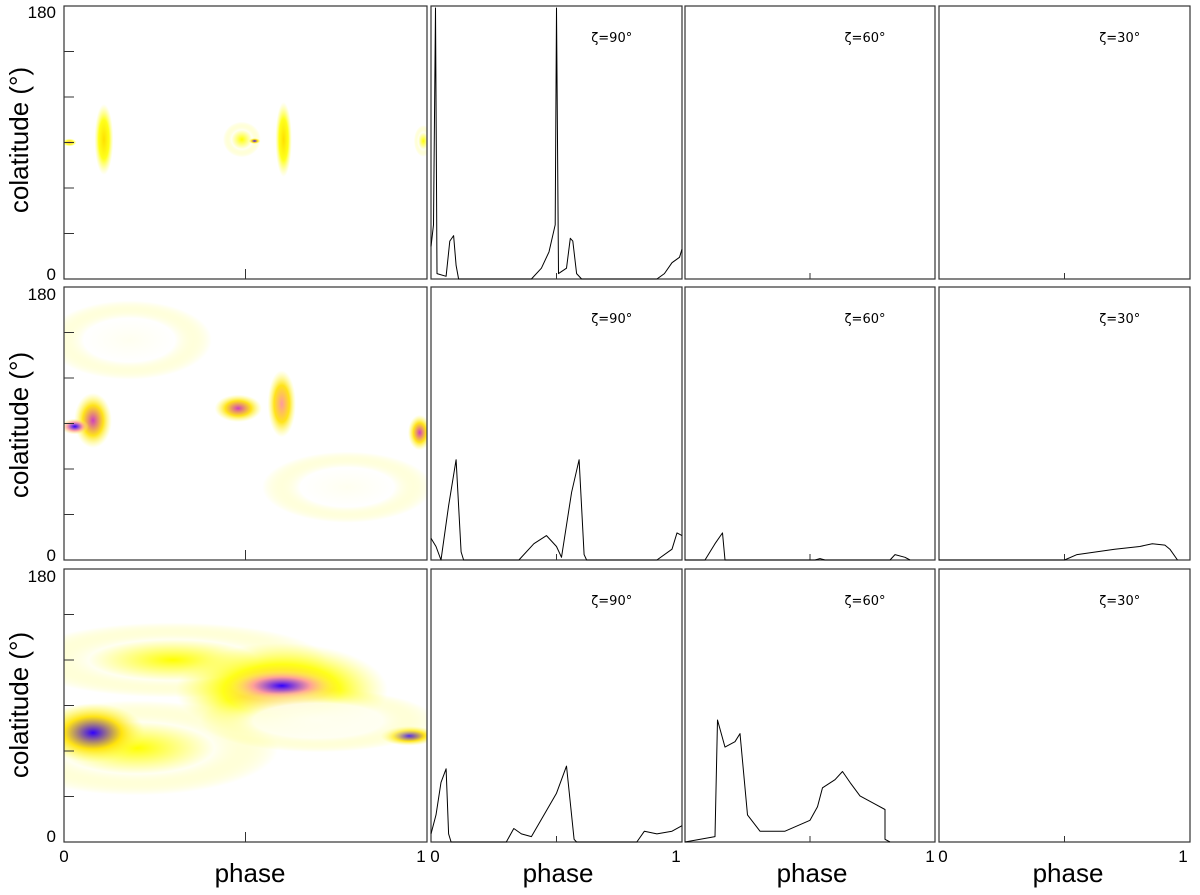 This screenshot has width=1200, height=895. What do you see at coordinates (675, 856) in the screenshot?
I see `xtick-1-col-2: 1` at bounding box center [675, 856].